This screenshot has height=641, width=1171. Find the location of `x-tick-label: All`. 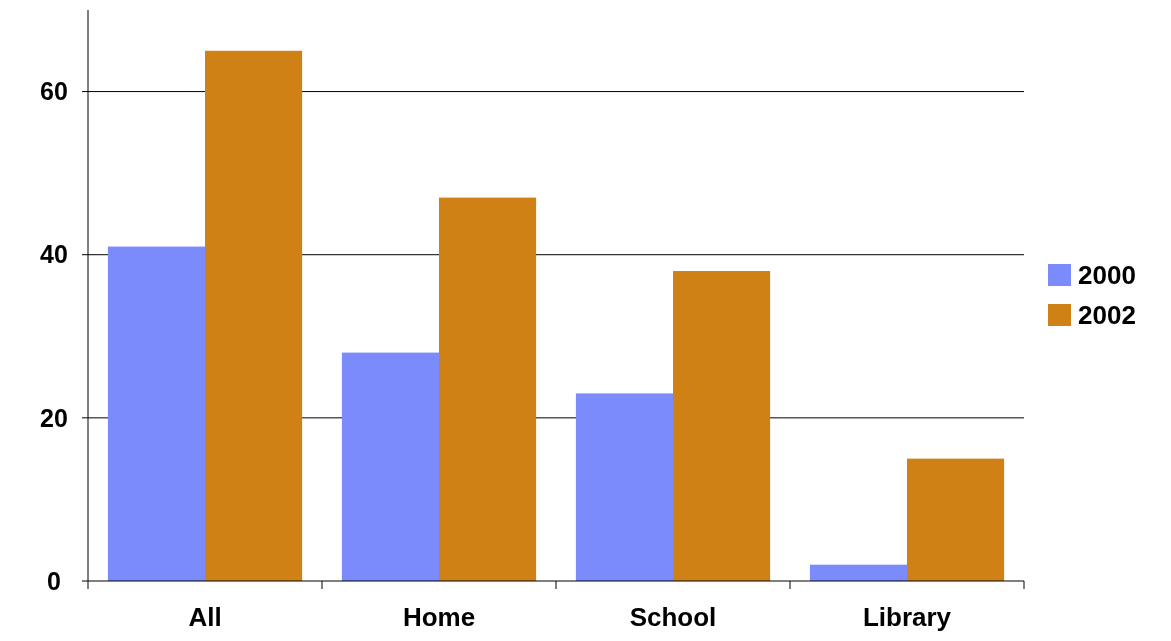

x-tick-label: All is located at coordinates (205, 617).